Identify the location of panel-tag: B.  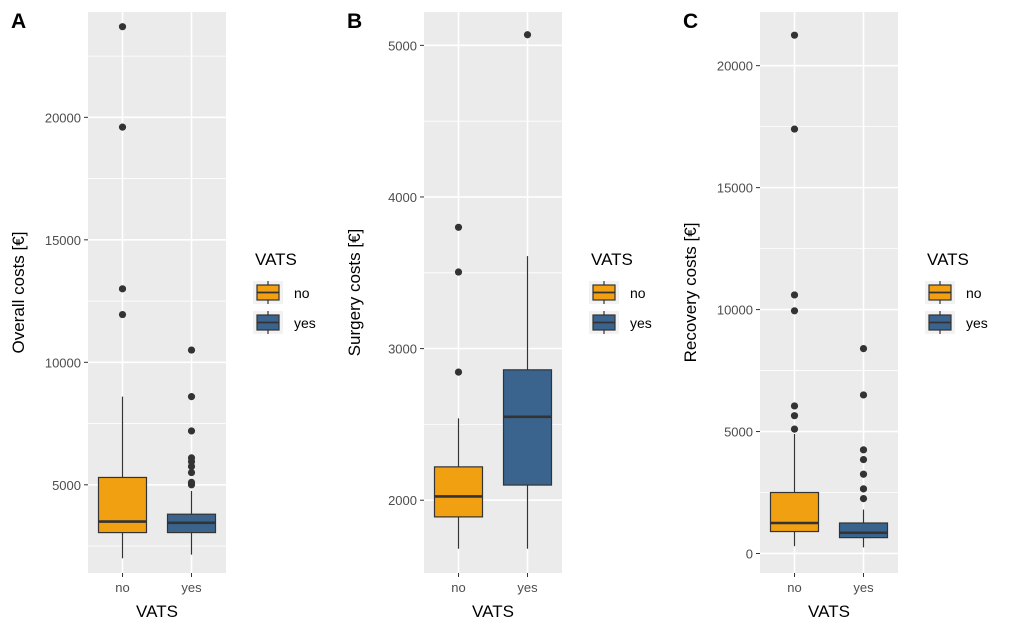
(354, 21).